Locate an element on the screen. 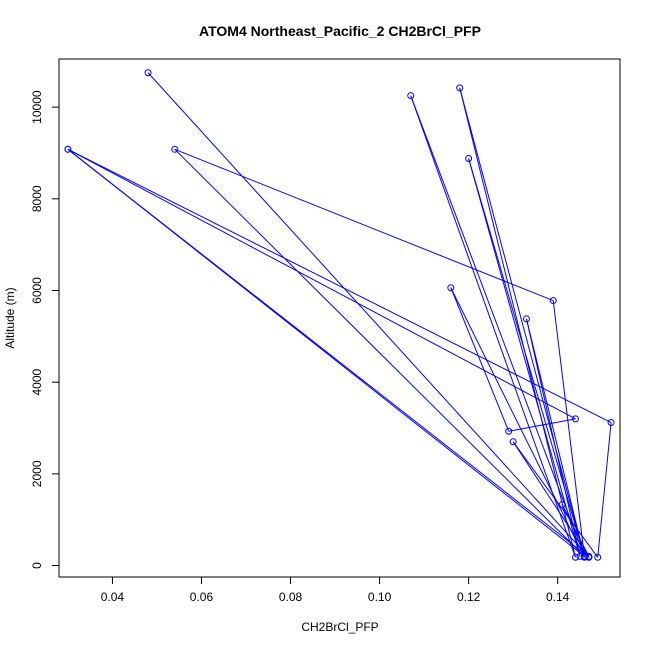  x-axis: 0.04 0.06 0.08 0.10 0.12 0.14 is located at coordinates (335, 590).